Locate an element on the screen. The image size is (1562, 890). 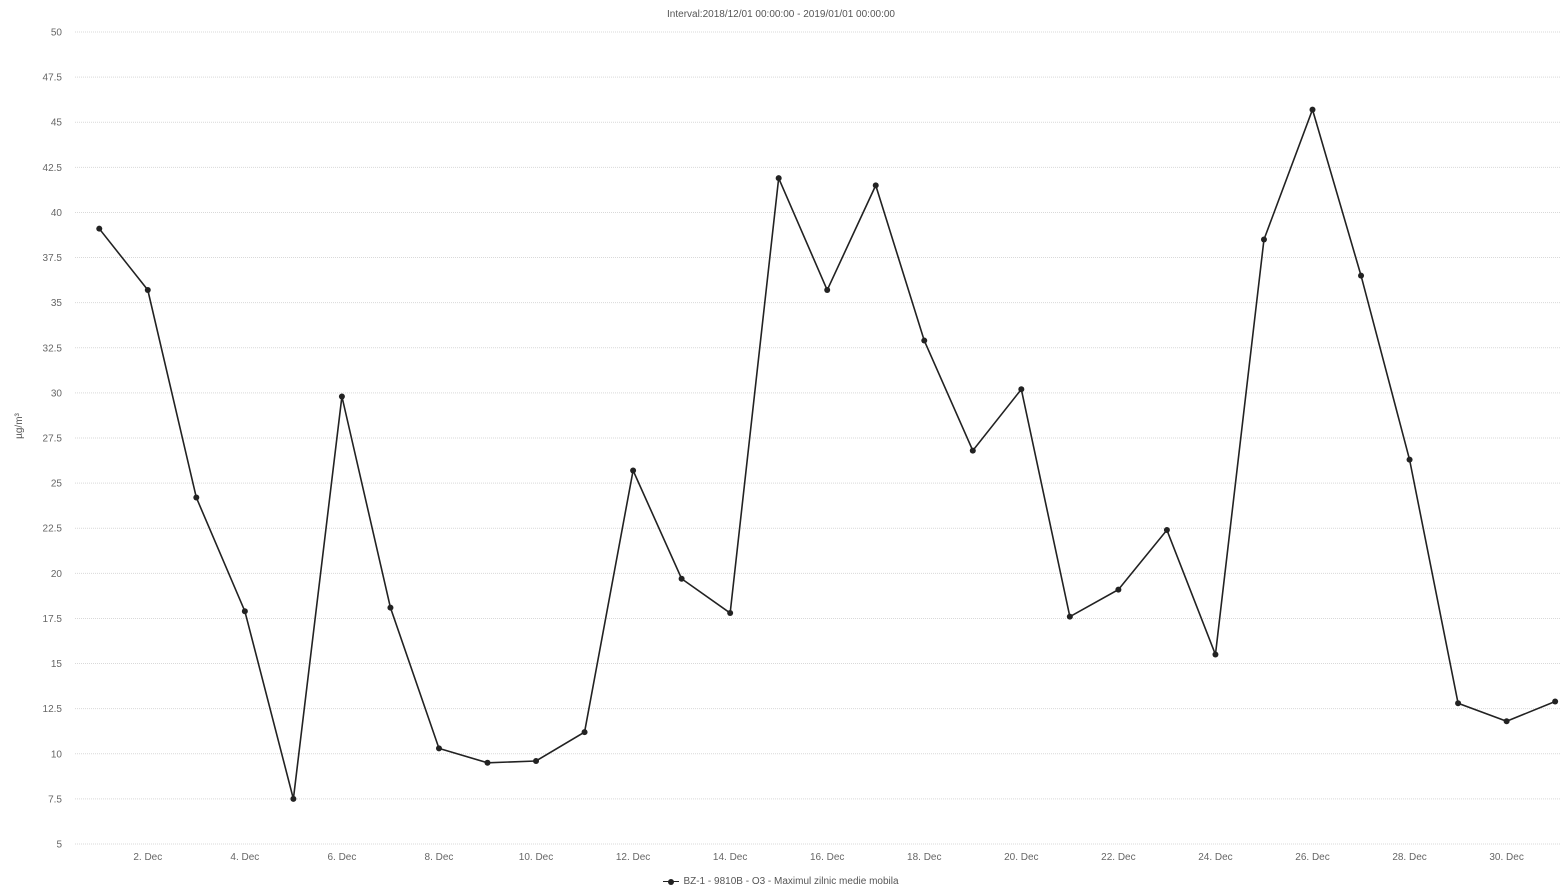
y-tick-label: 5 is located at coordinates (59, 845).